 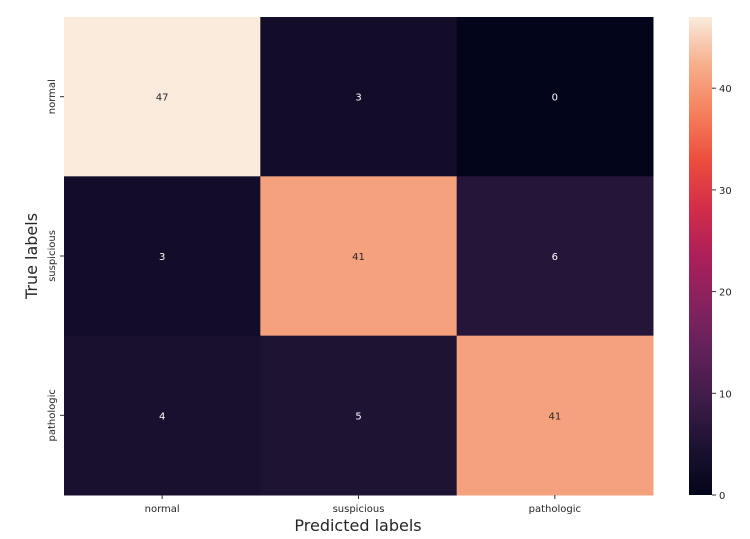 I want to click on cell-value-label: 5, so click(x=358, y=416).